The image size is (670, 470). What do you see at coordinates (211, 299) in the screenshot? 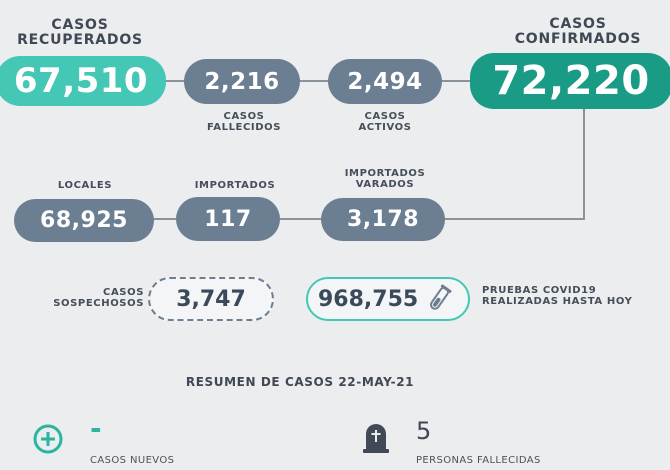
I see `sospechosos-value: 3,747` at bounding box center [211, 299].